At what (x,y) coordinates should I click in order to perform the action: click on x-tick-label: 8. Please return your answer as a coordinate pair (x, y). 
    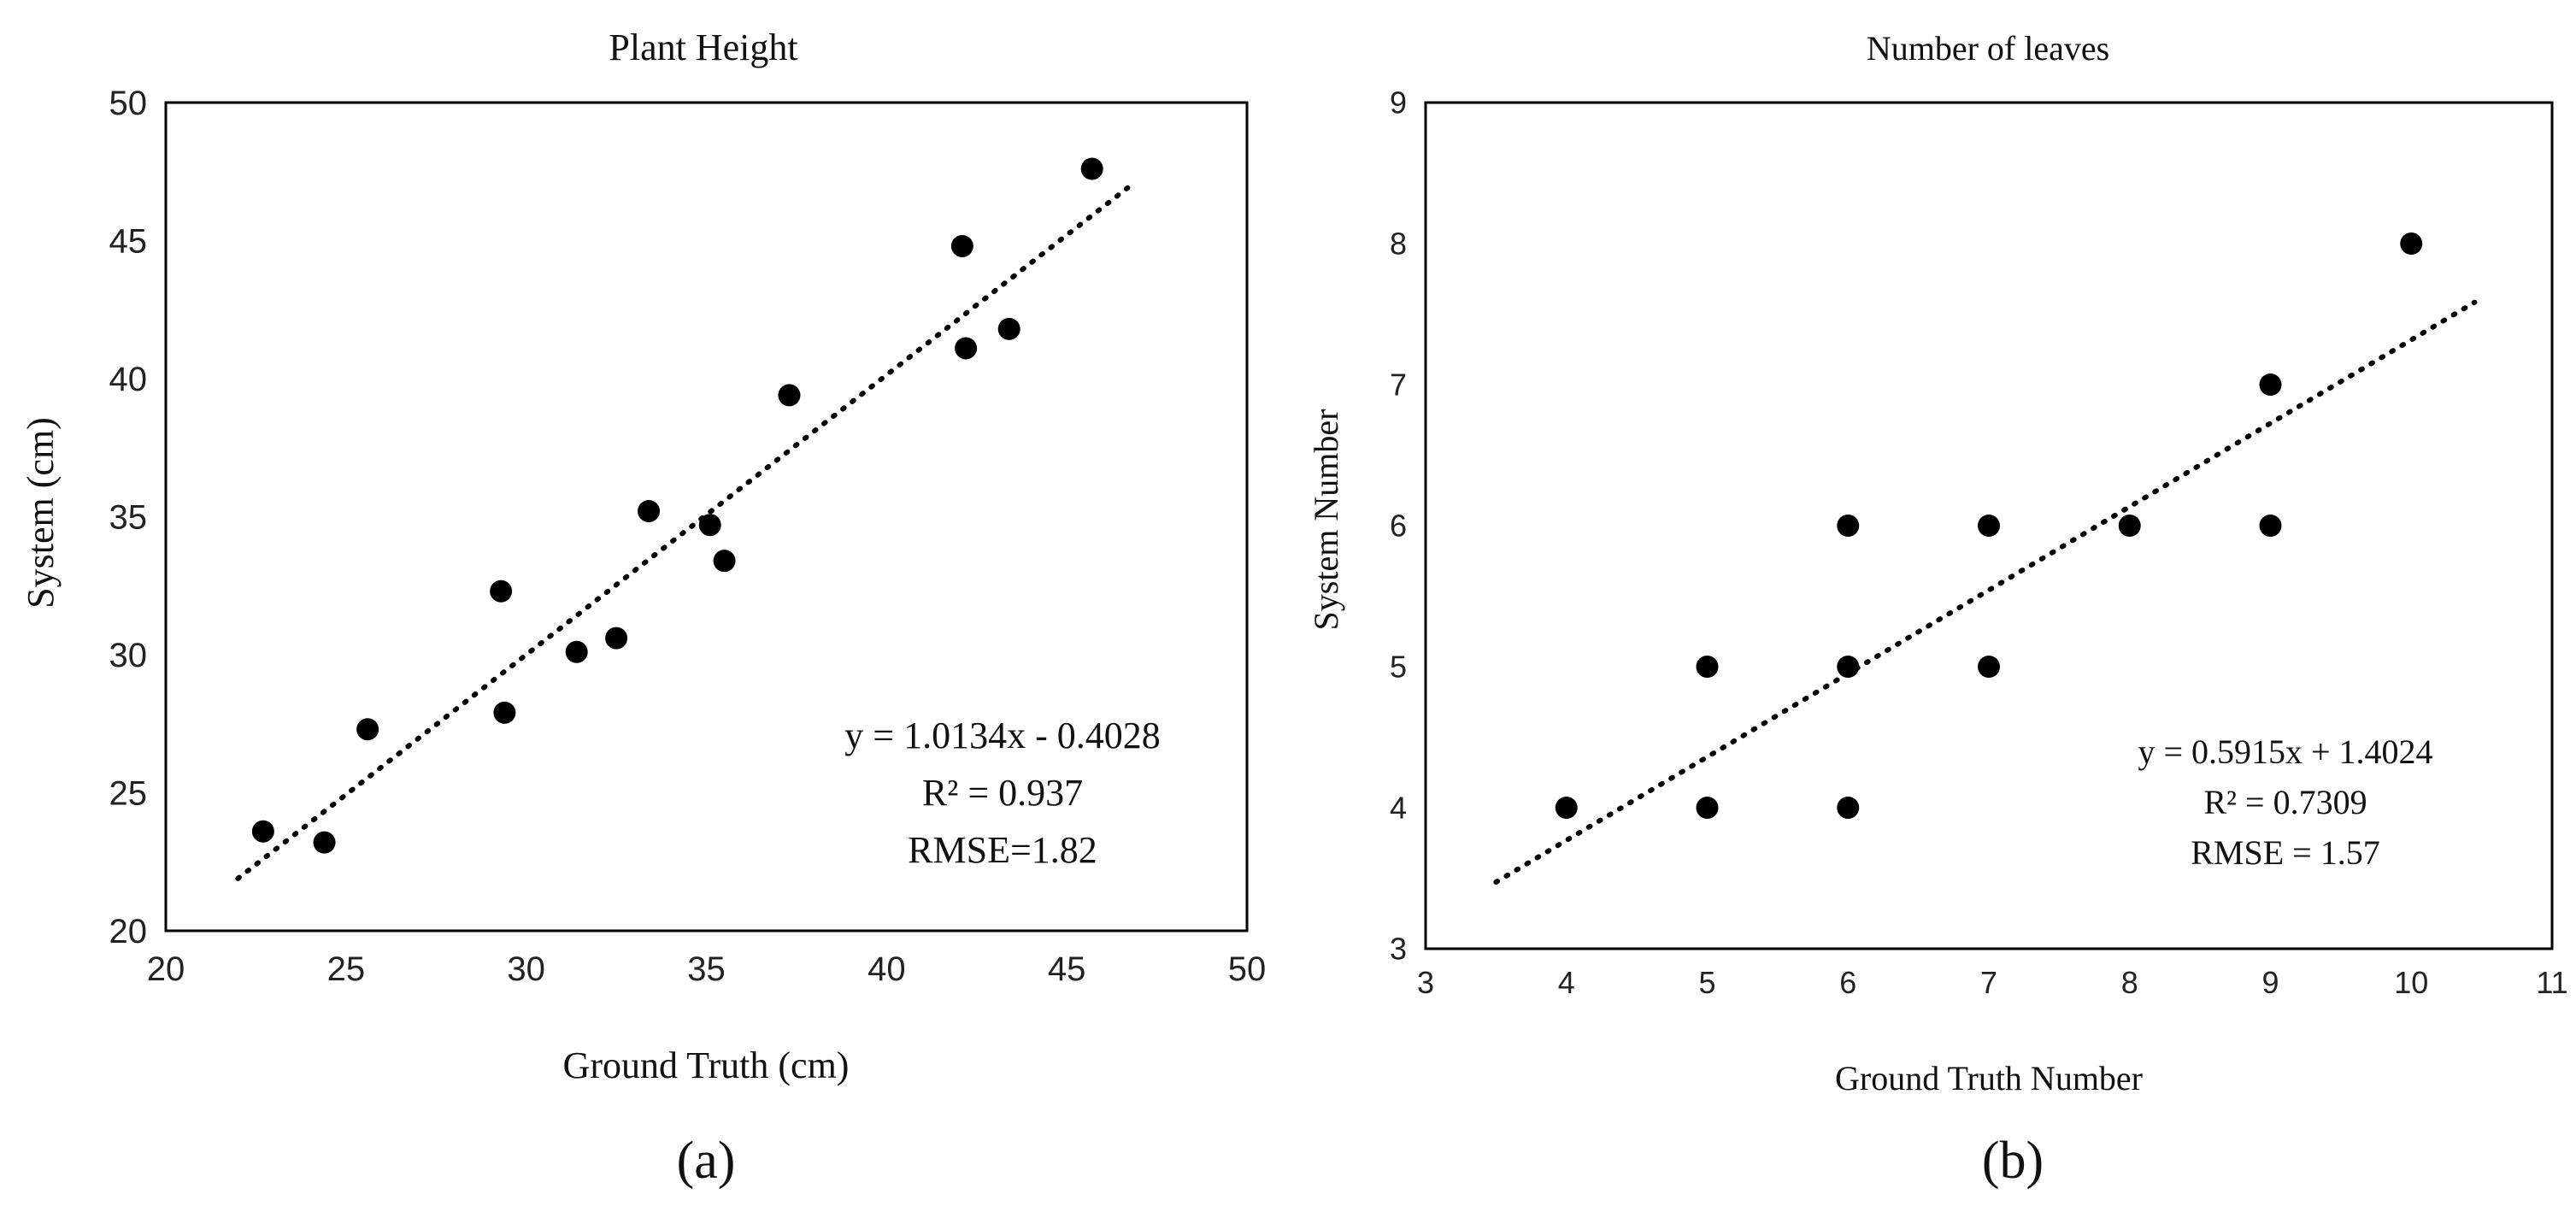
    Looking at the image, I should click on (2129, 983).